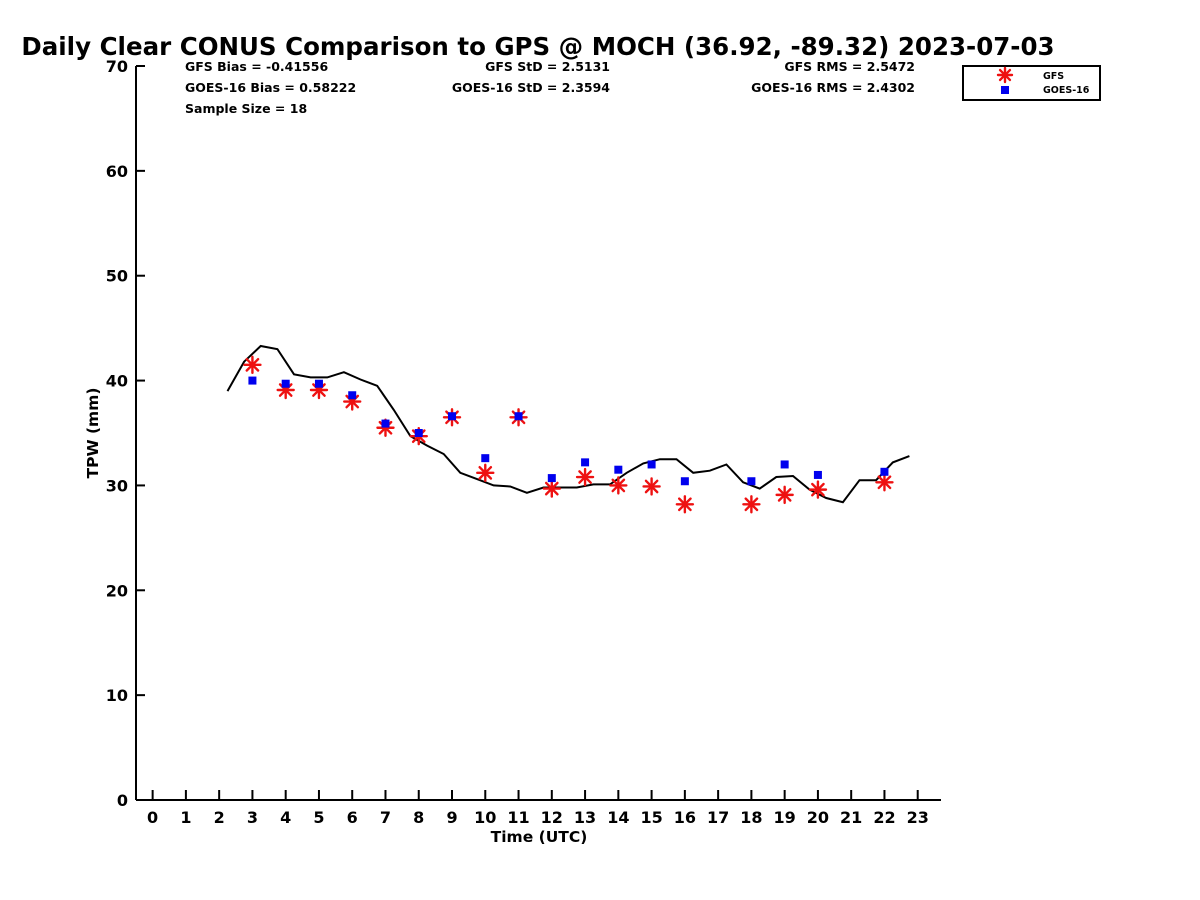 This screenshot has height=900, width=1200. What do you see at coordinates (152, 817) in the screenshot?
I see `x-tick-label: 0` at bounding box center [152, 817].